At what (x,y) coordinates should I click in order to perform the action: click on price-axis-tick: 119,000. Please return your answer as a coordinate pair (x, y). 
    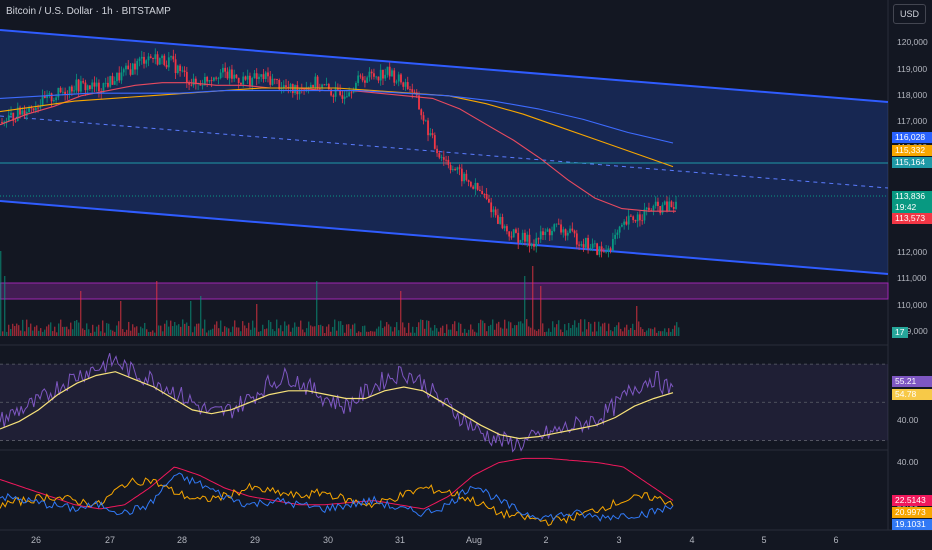
    Looking at the image, I should click on (912, 68).